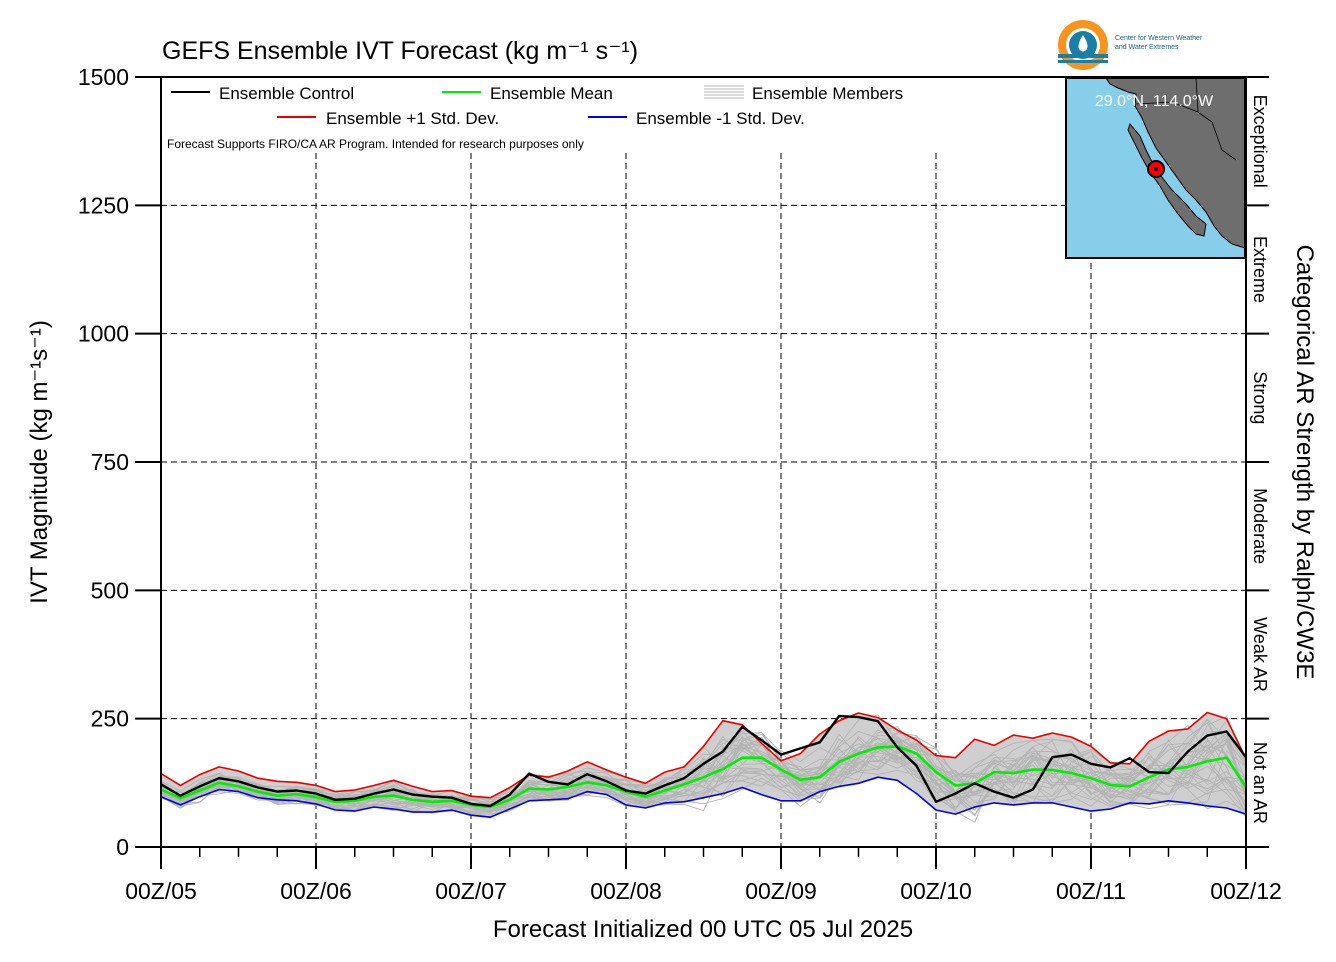 This screenshot has height=962, width=1336. What do you see at coordinates (1260, 269) in the screenshot?
I see `category-label: Extreme` at bounding box center [1260, 269].